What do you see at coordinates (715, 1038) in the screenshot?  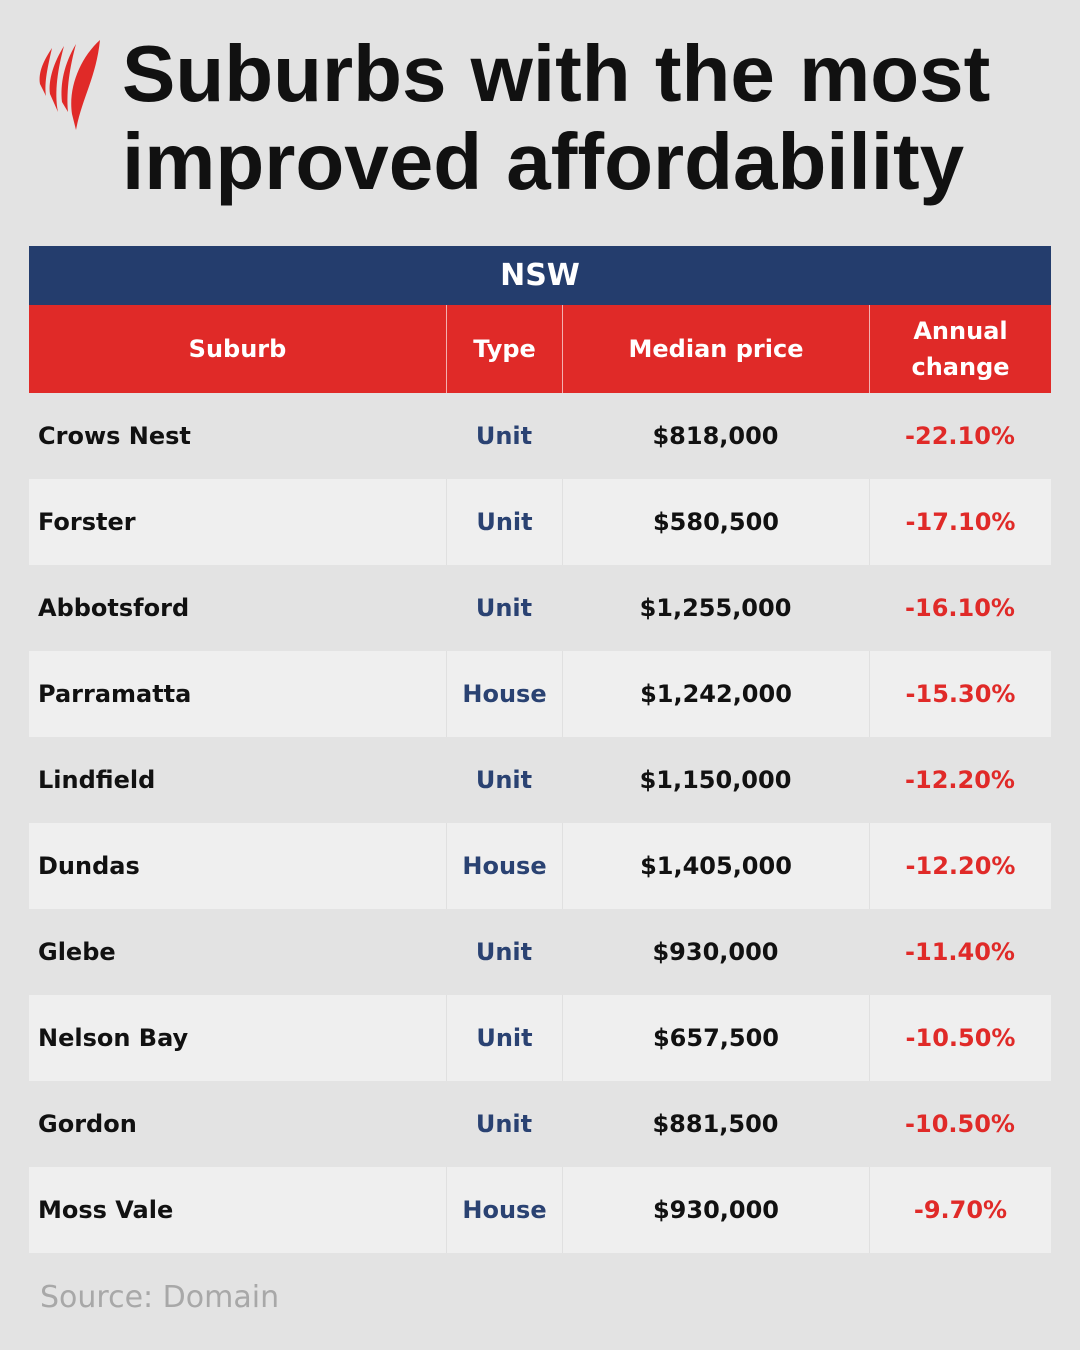 I see `cell-median-price: $657,500` at bounding box center [715, 1038].